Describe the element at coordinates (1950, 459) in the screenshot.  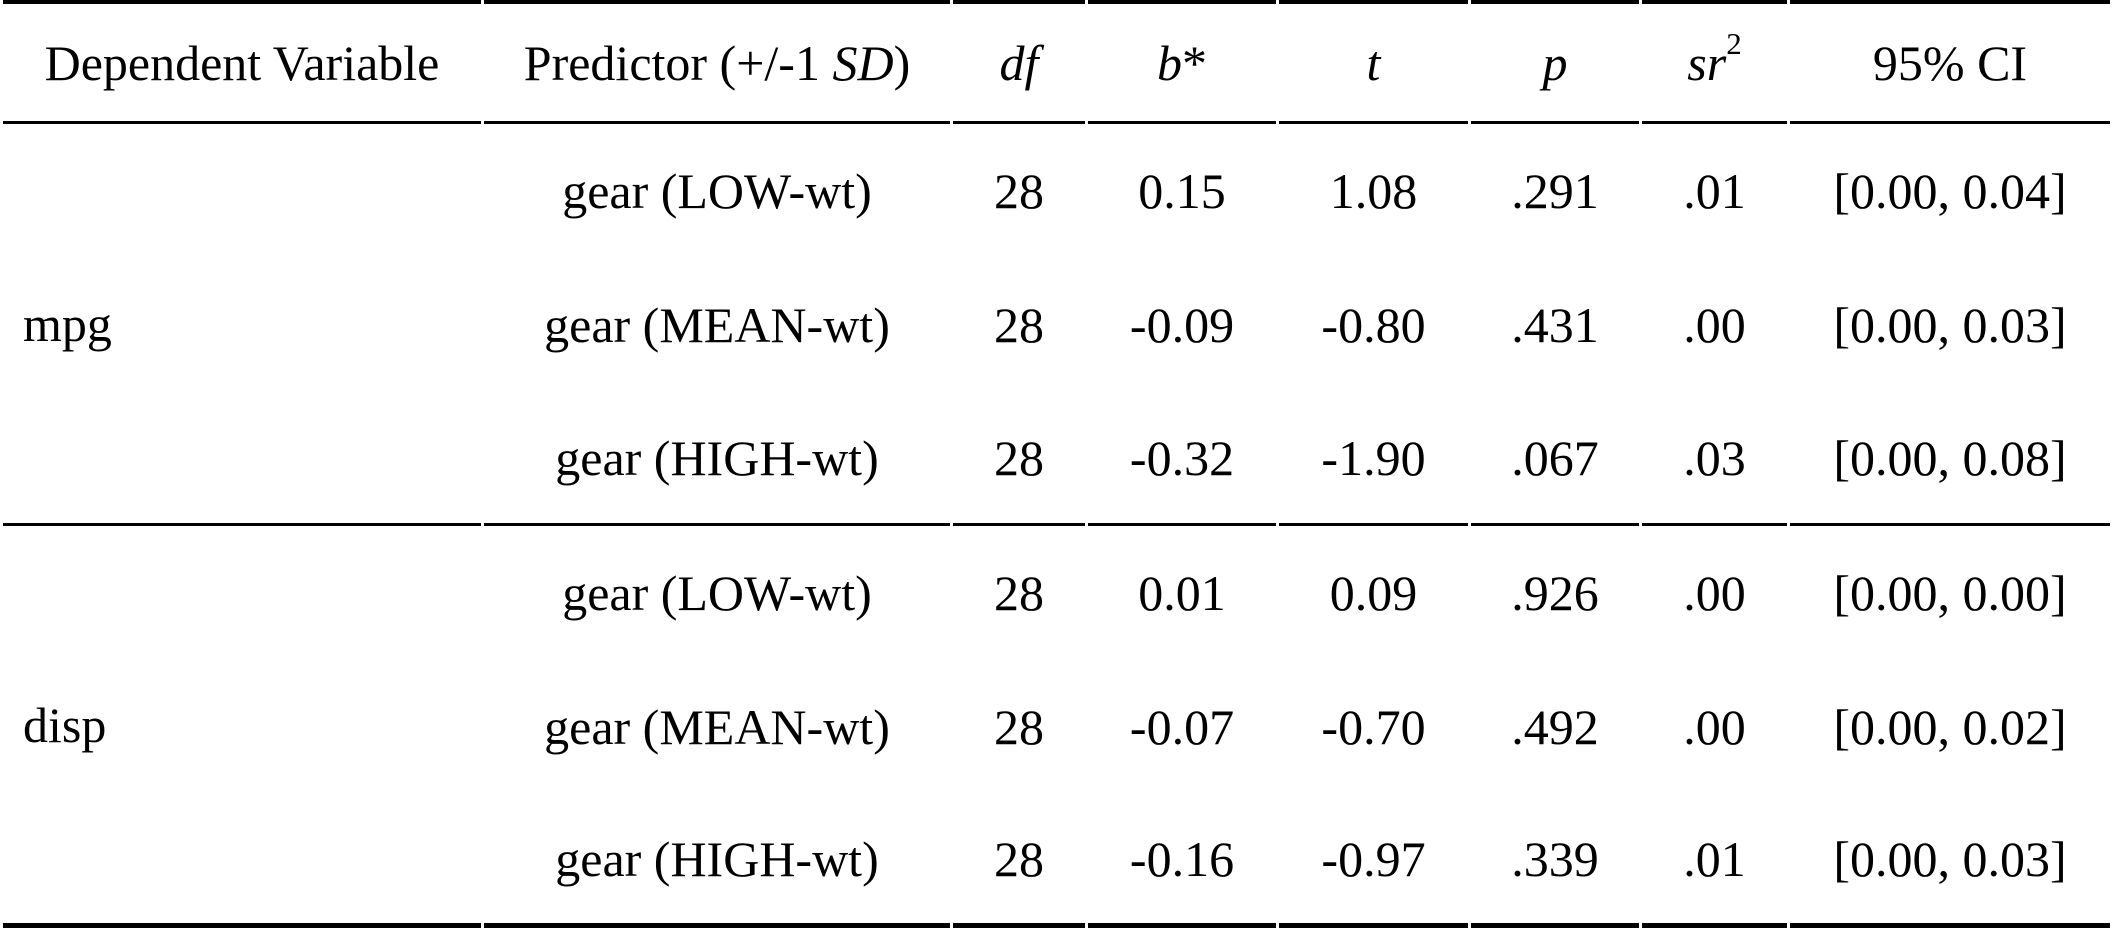
I see `ci-cell: [0.00, 0.08]` at that location.